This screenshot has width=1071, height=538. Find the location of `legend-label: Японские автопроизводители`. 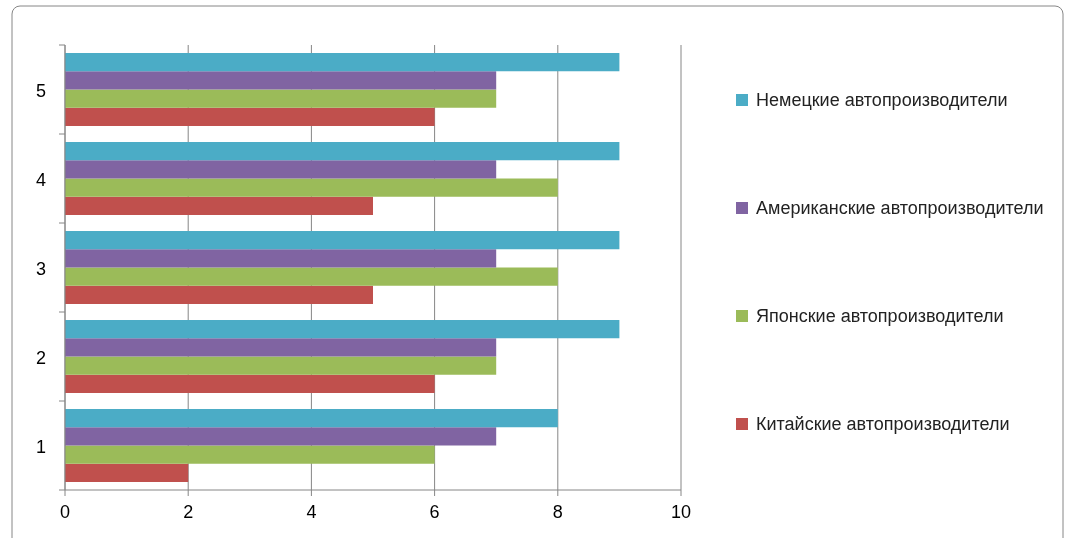

legend-label: Японские автопроизводители is located at coordinates (880, 316).